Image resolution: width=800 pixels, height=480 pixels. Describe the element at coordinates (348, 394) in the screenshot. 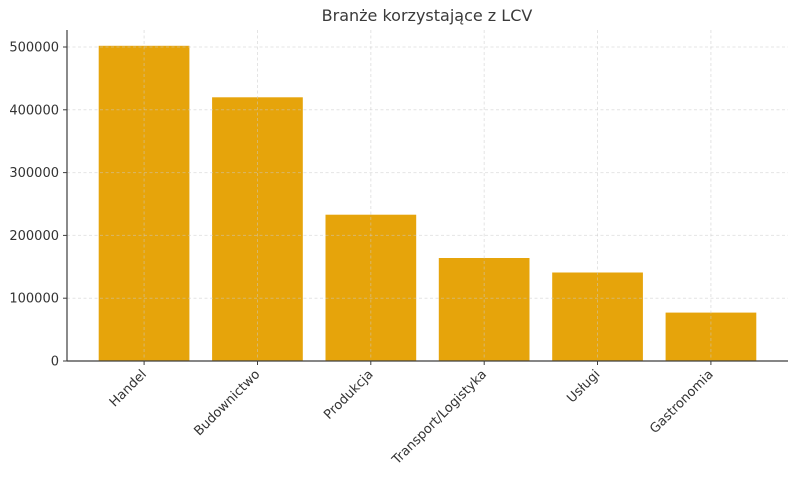

I see `x-tick-label-2: Produkcja` at that location.